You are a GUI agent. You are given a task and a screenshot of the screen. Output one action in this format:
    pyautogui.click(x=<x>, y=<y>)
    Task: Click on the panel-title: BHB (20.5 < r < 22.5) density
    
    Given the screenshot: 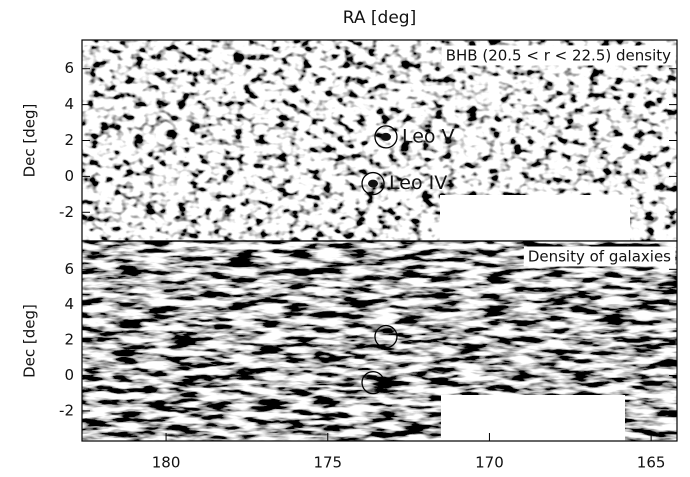 What is the action you would take?
    pyautogui.click(x=558, y=56)
    